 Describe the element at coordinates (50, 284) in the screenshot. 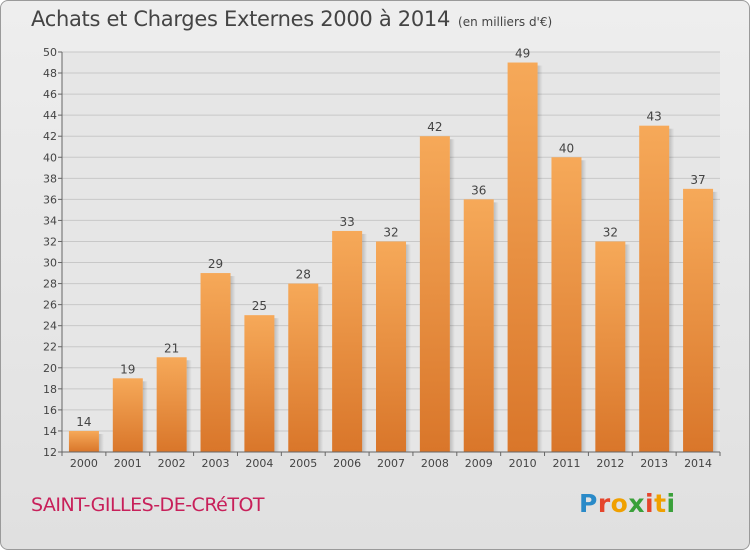

I see `y-tick-label: 28` at that location.